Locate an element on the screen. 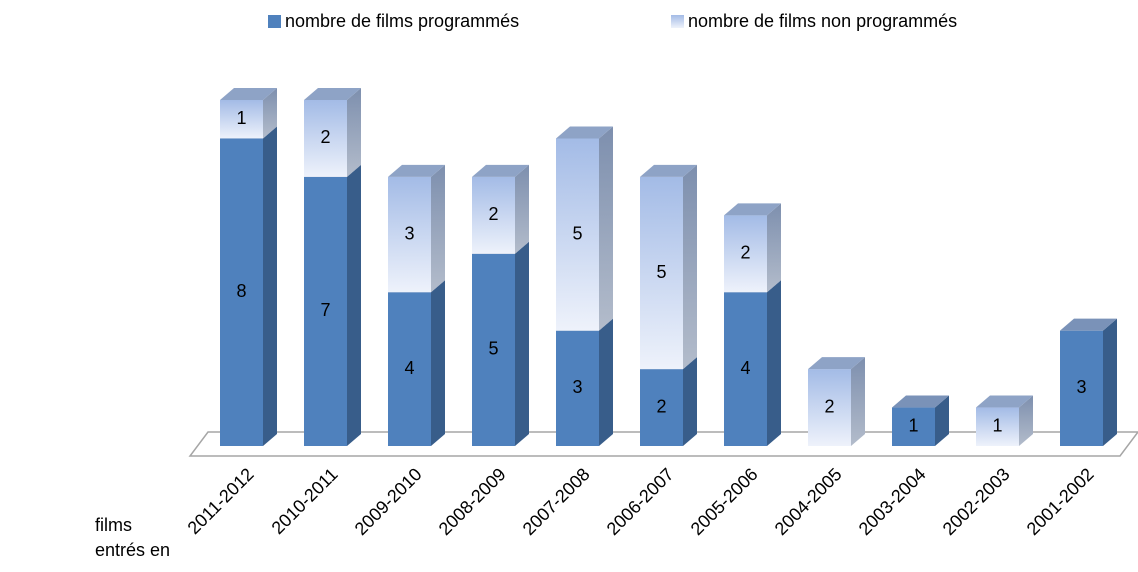 Image resolution: width=1138 pixels, height=572 pixels. x-tick-label: 2002-2003 is located at coordinates (976, 501).